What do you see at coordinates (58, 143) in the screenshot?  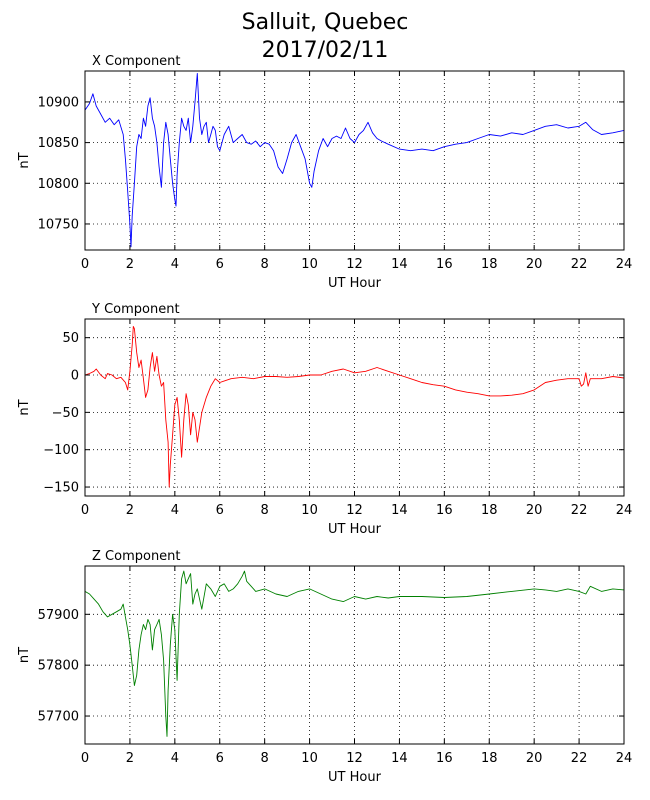 I see `x-component-ytick-label: 10850` at bounding box center [58, 143].